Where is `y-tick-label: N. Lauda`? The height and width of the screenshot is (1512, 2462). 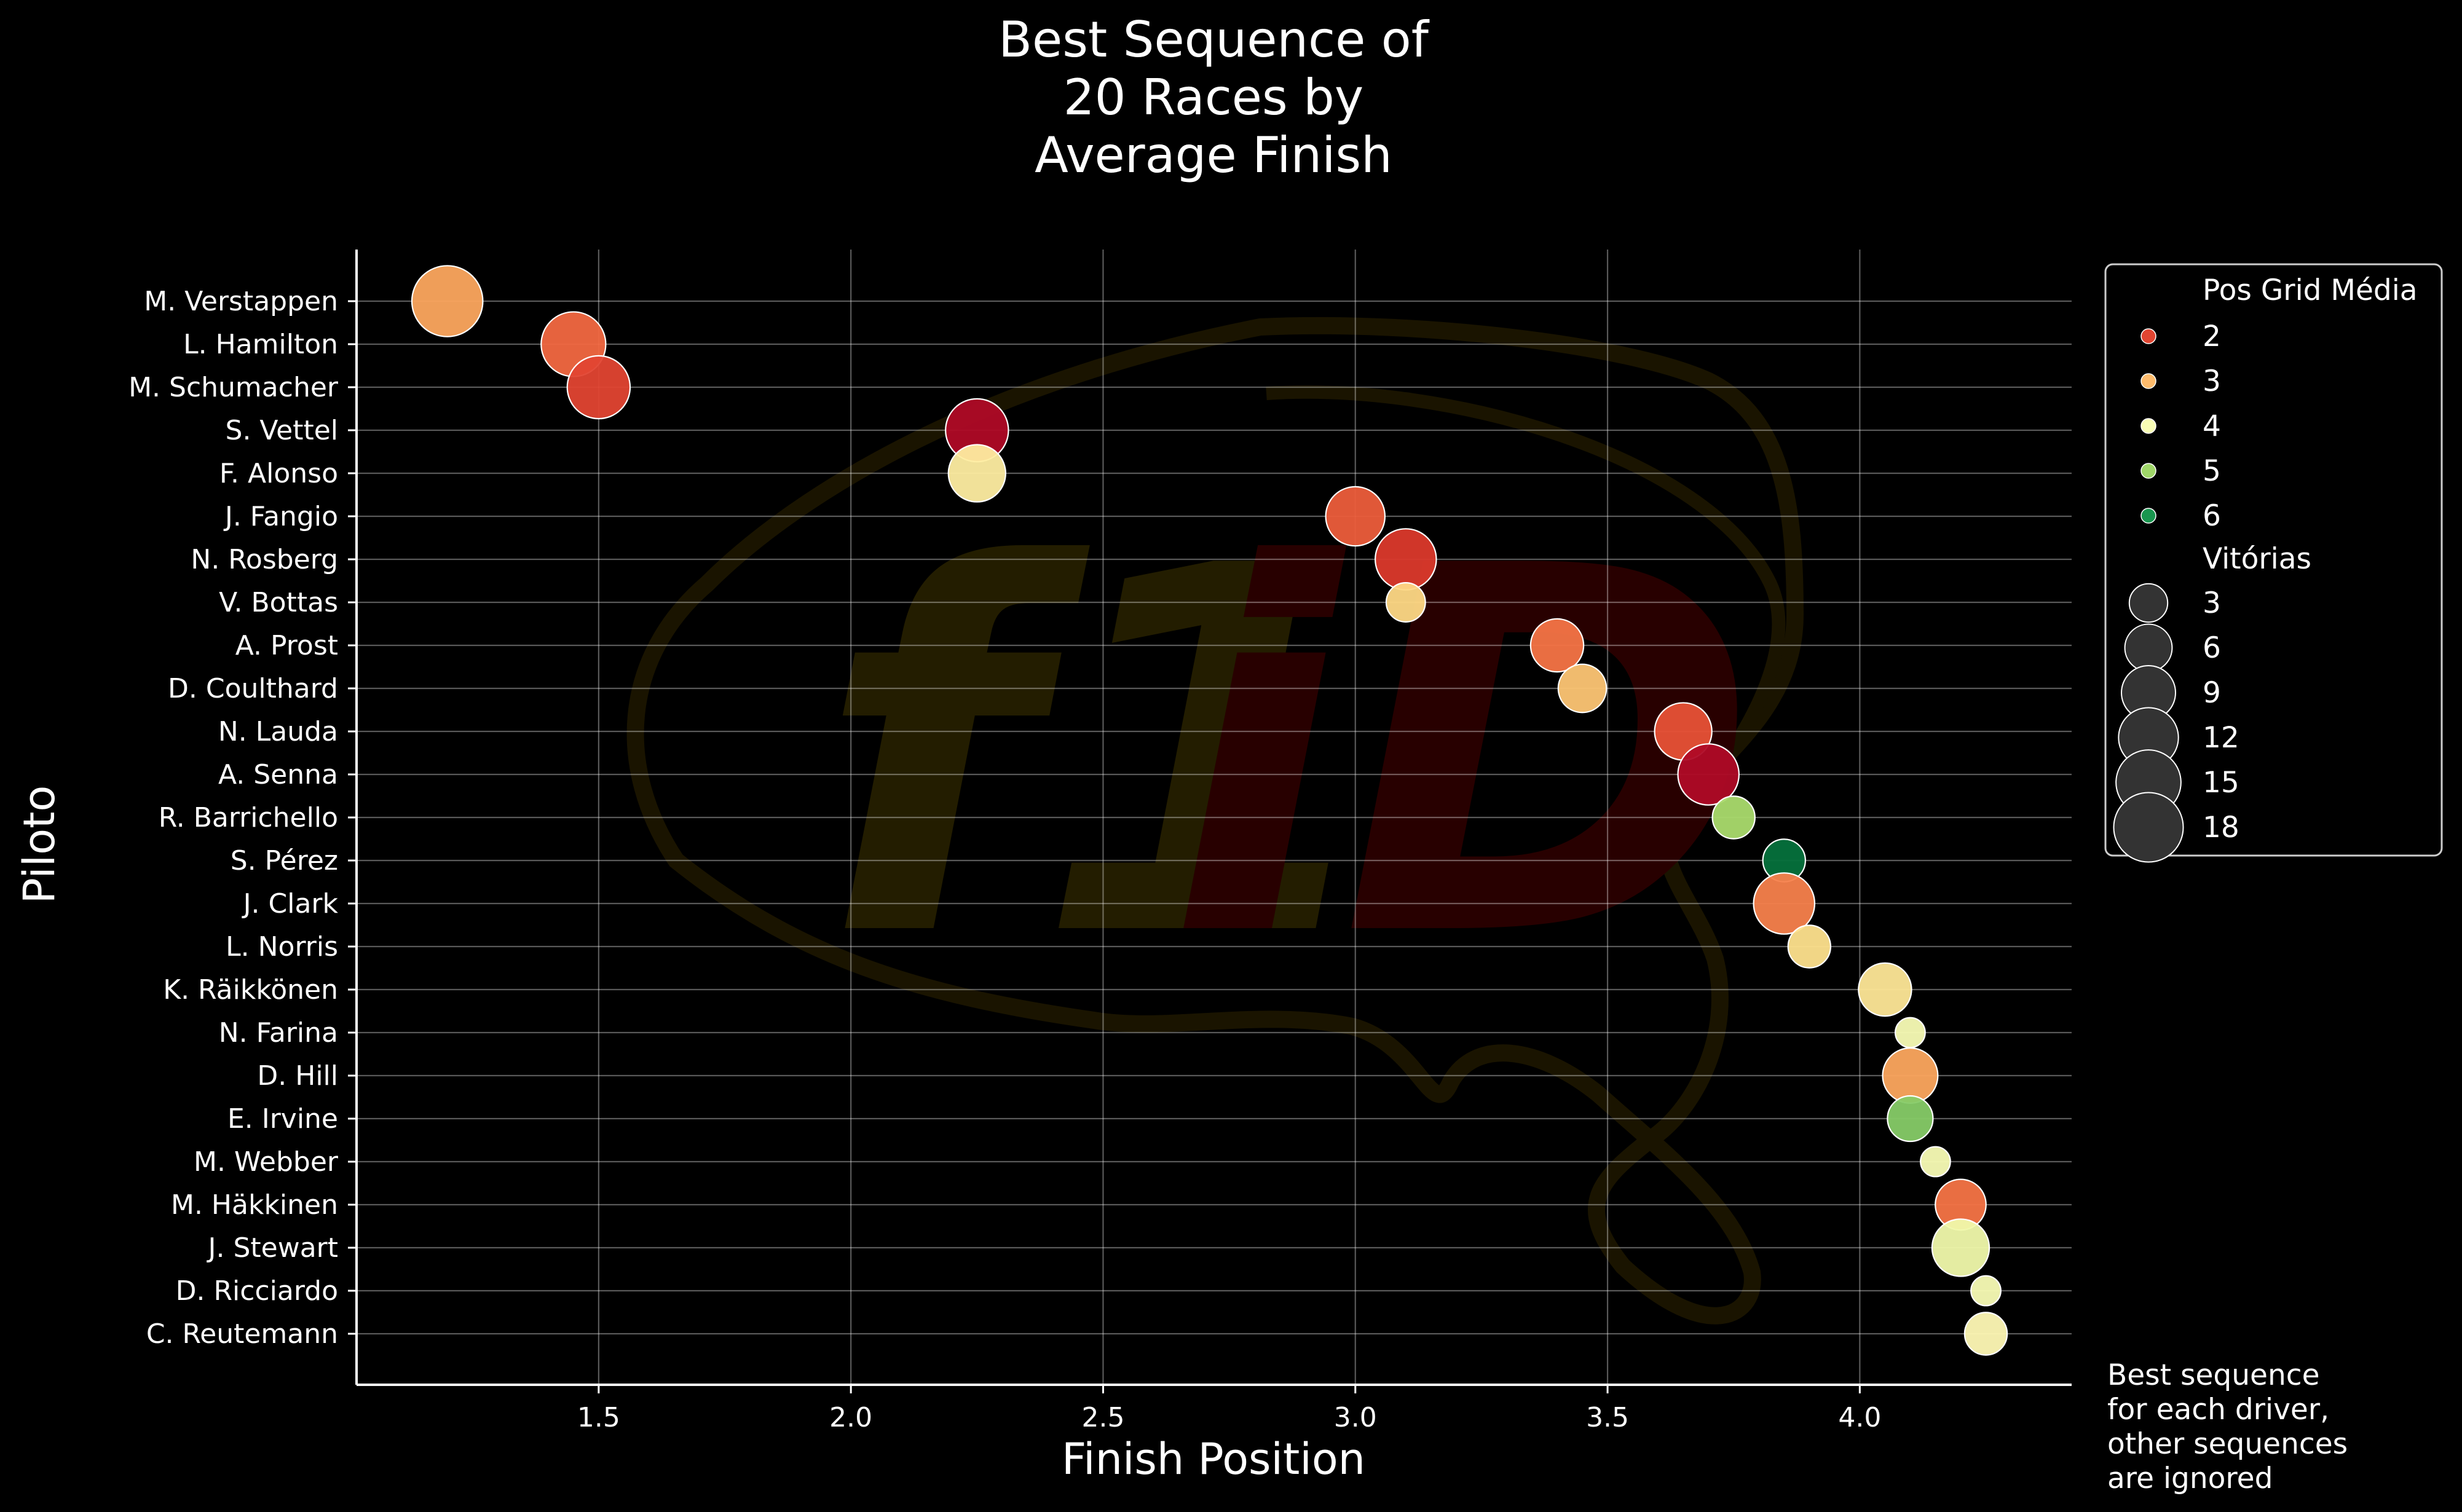 y-tick-label: N. Lauda is located at coordinates (278, 731).